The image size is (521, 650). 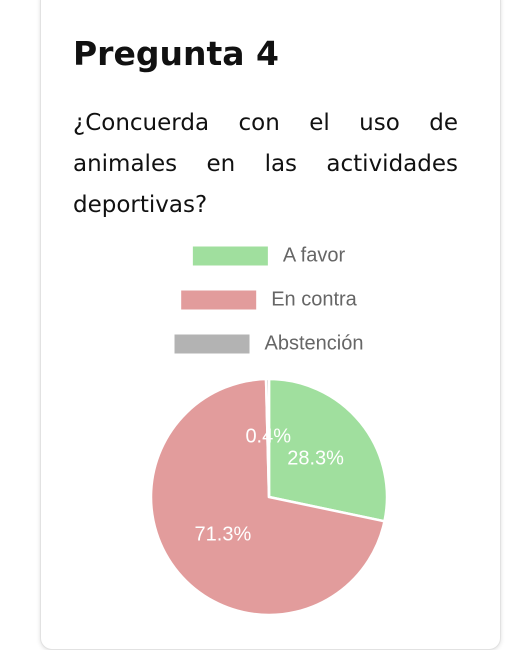 What do you see at coordinates (314, 343) in the screenshot?
I see `legend-label: Abstención` at bounding box center [314, 343].